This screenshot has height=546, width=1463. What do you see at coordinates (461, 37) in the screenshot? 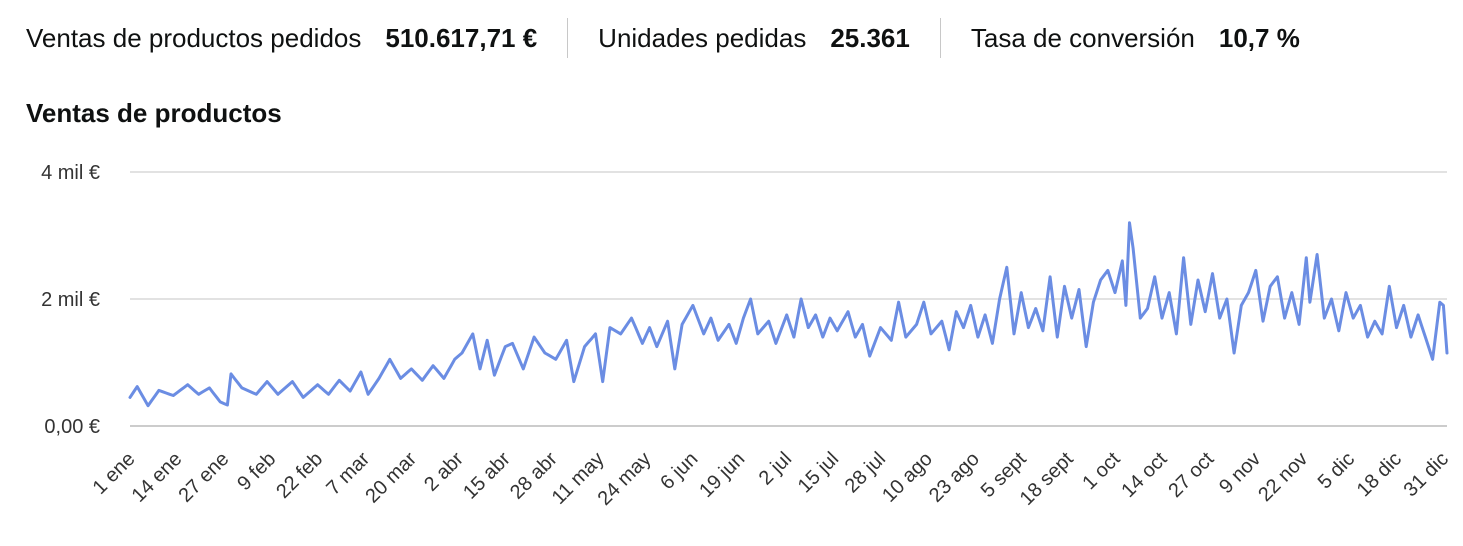
I see `metric-value: 510.617,71 €` at bounding box center [461, 37].